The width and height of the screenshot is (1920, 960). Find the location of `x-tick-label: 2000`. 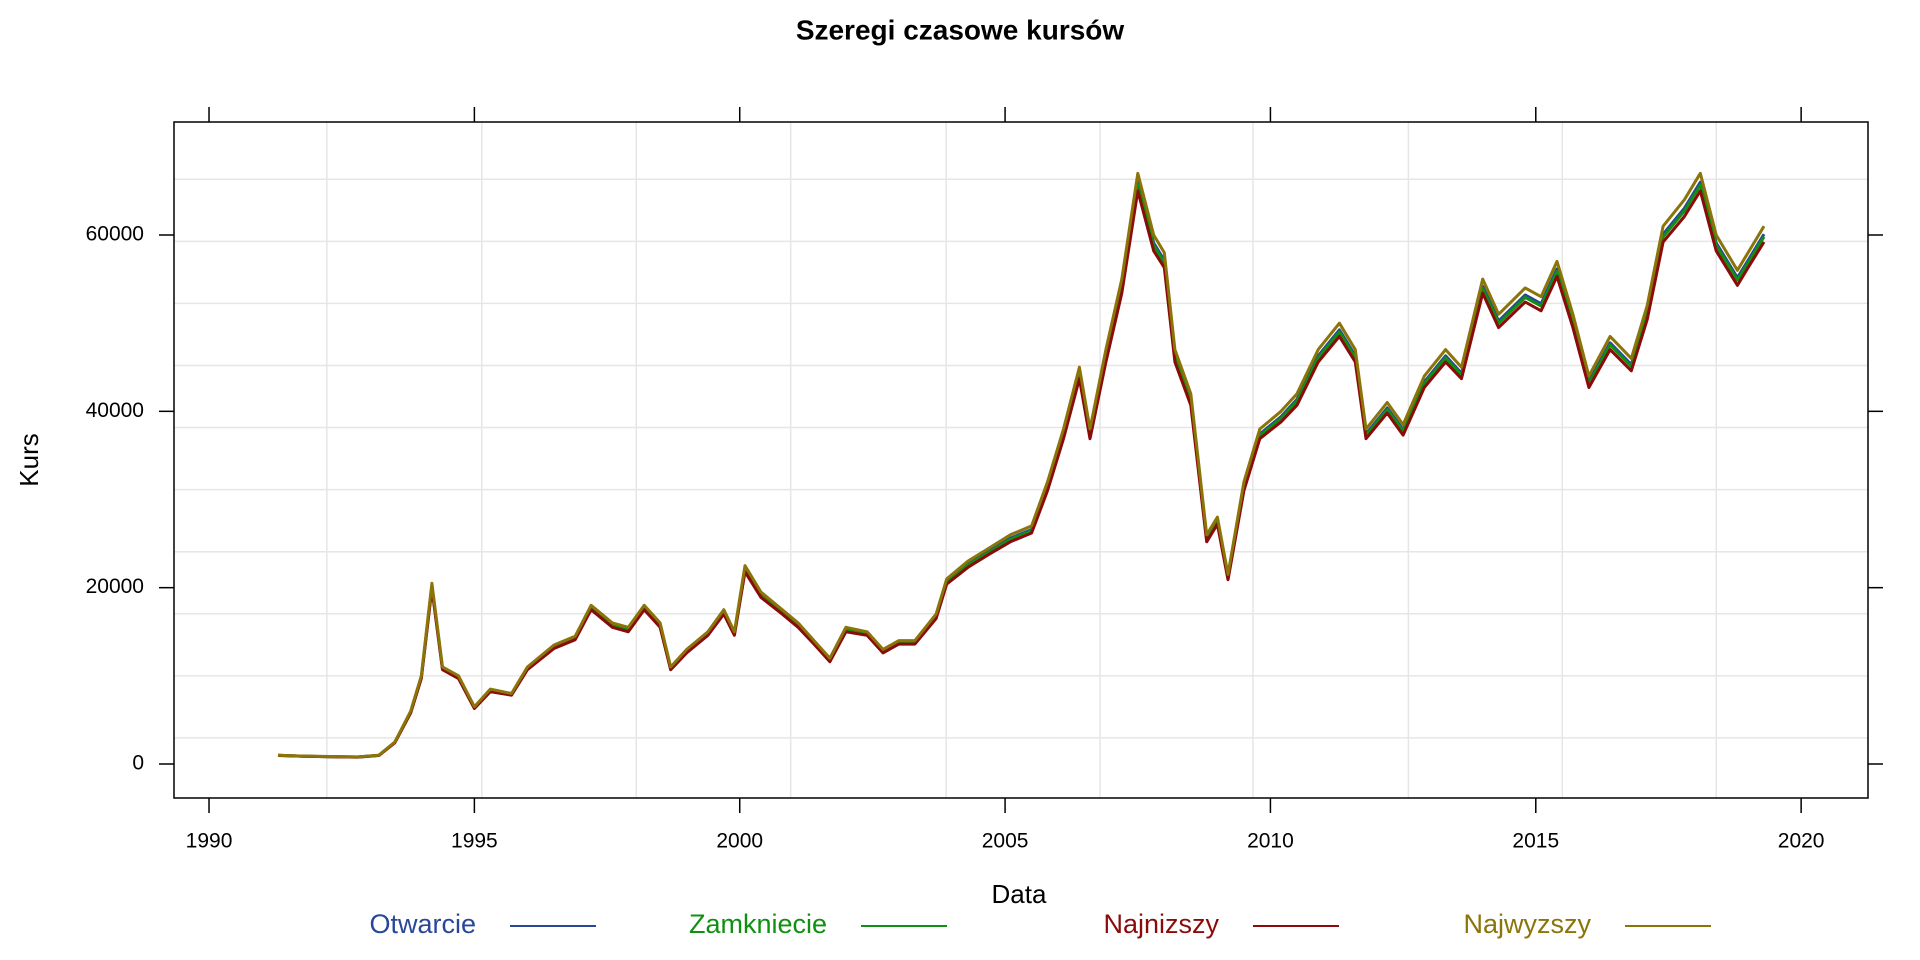

x-tick-label: 2000 is located at coordinates (739, 841).